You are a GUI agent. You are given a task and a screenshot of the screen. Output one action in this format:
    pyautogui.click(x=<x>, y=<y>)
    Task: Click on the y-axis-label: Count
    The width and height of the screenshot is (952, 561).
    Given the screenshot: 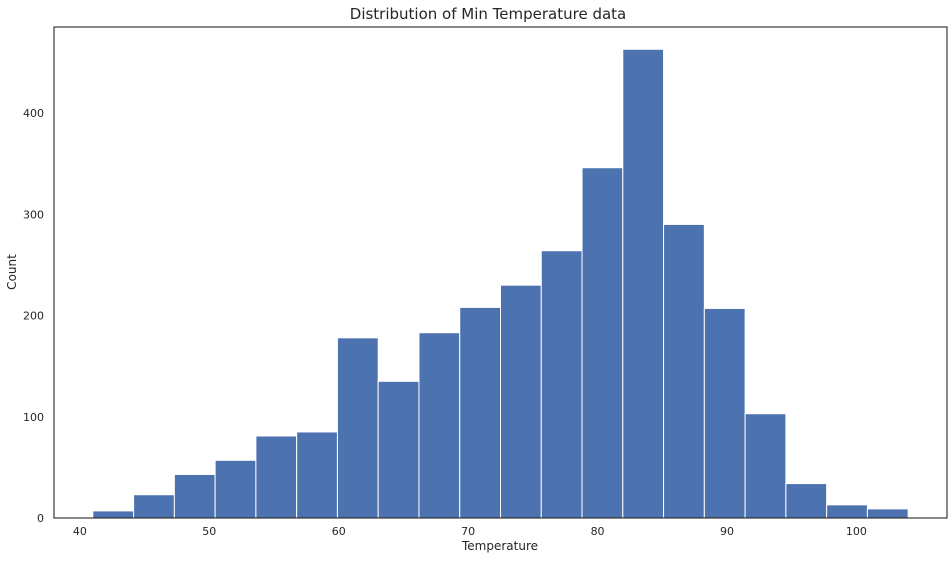 What is the action you would take?
    pyautogui.click(x=12, y=272)
    